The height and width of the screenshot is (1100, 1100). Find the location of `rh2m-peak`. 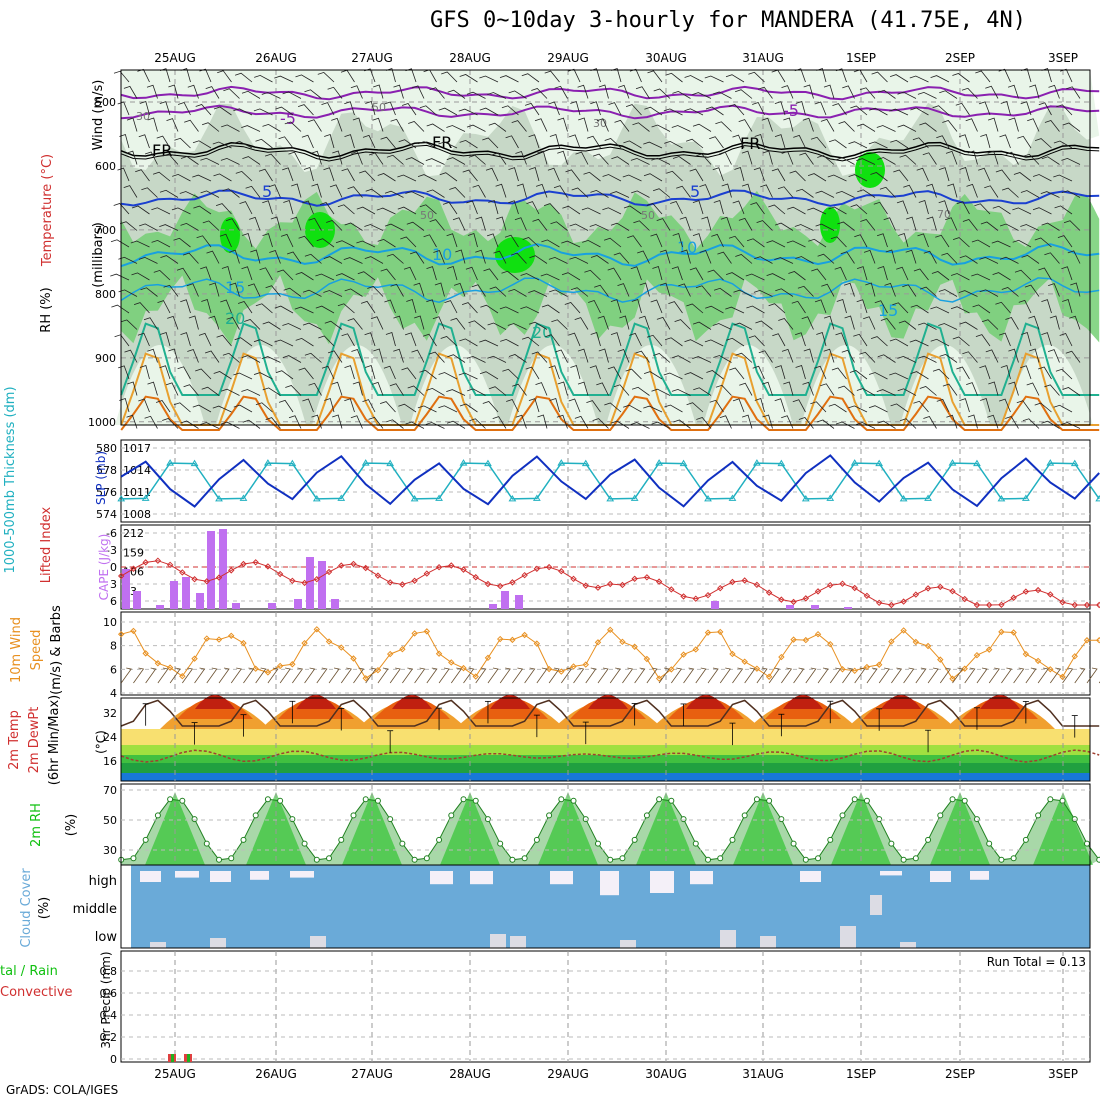

rh2m-peak is located at coordinates (276, 828).